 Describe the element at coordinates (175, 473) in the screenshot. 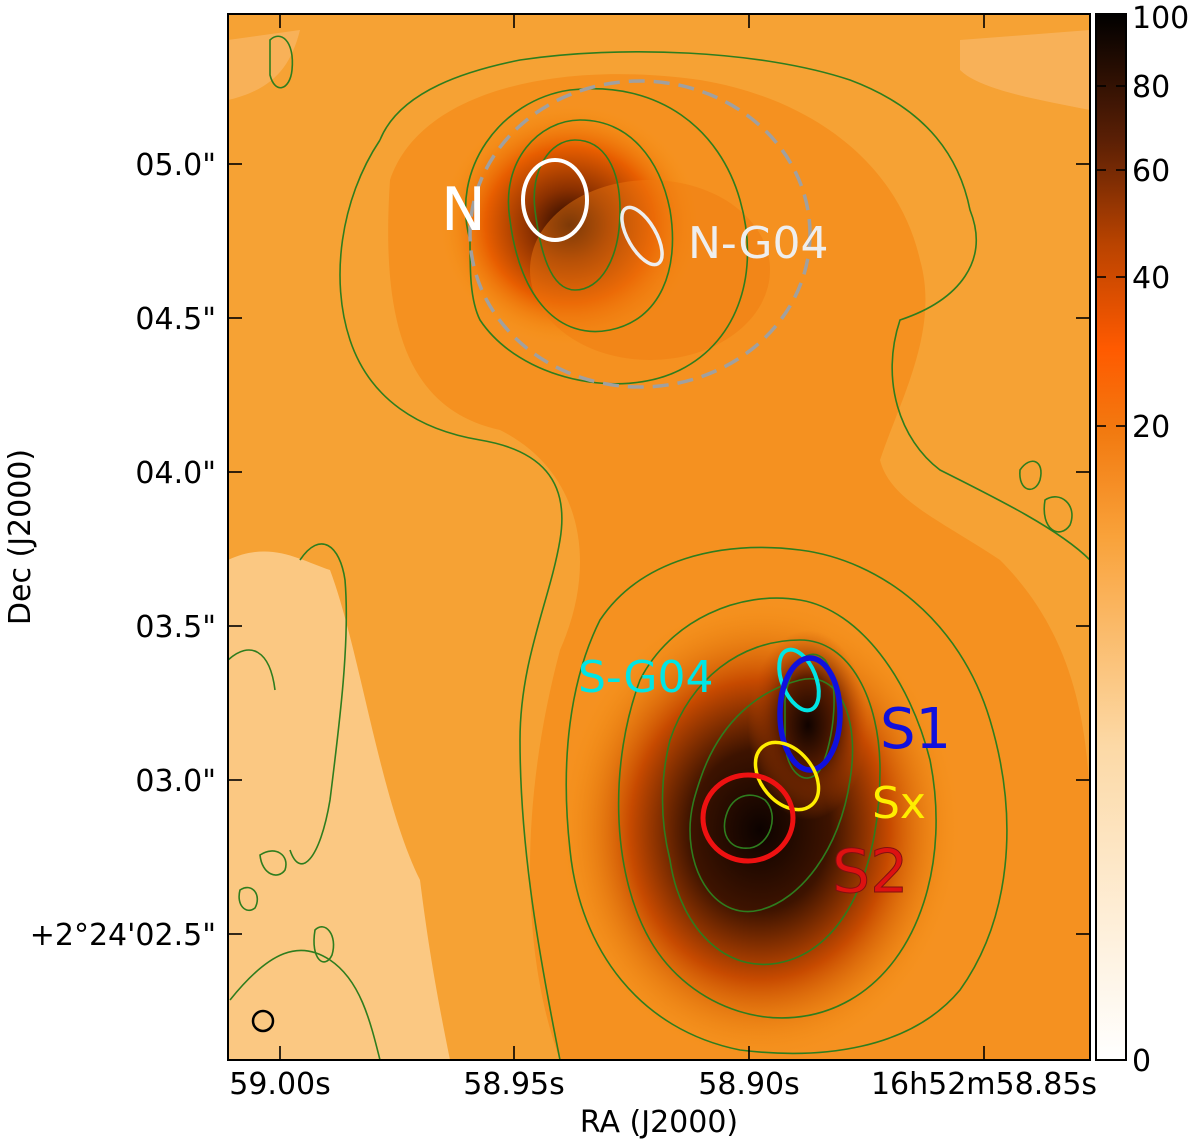

I see `y-tick-label: 04.0"` at that location.